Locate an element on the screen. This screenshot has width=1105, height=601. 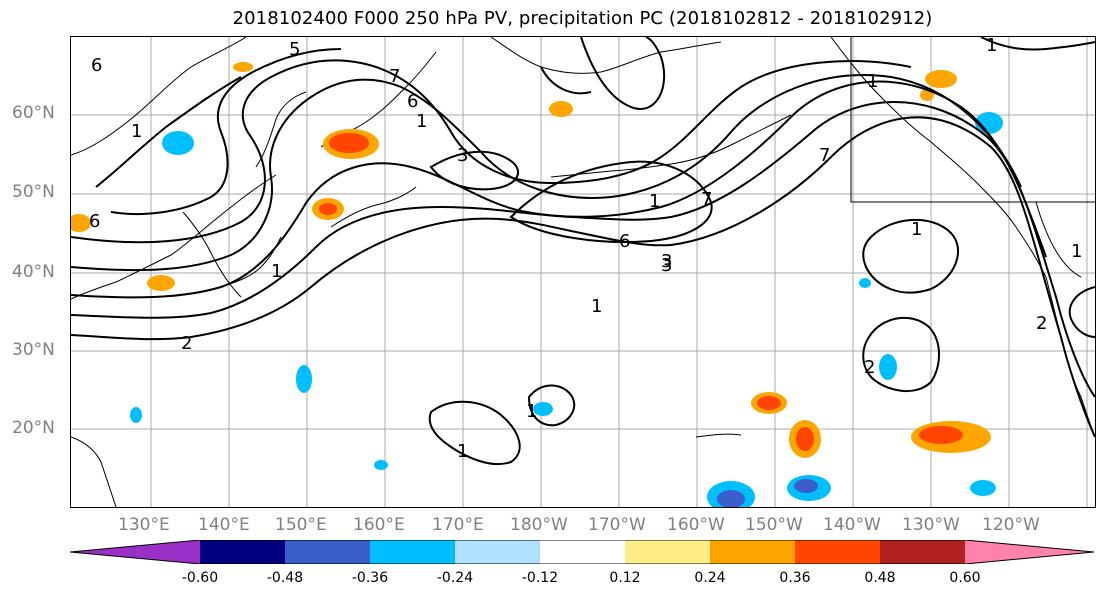
lon-label: 170°W is located at coordinates (617, 525).